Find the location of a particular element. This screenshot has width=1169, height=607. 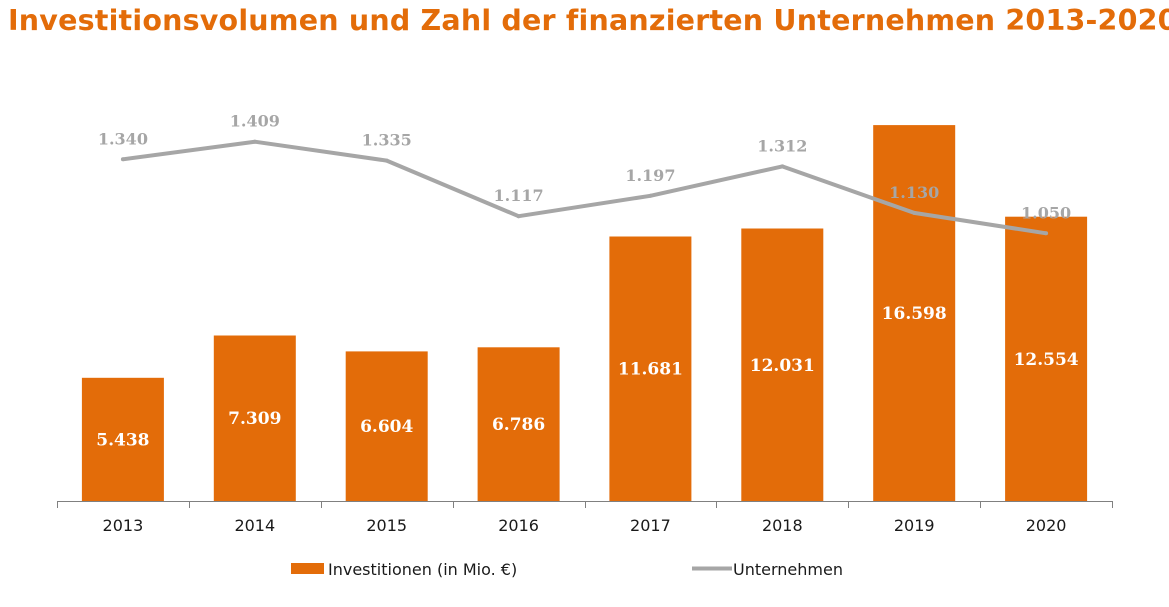

legend-label-investitionen: Investitionen (in Mio. €) is located at coordinates (422, 569).